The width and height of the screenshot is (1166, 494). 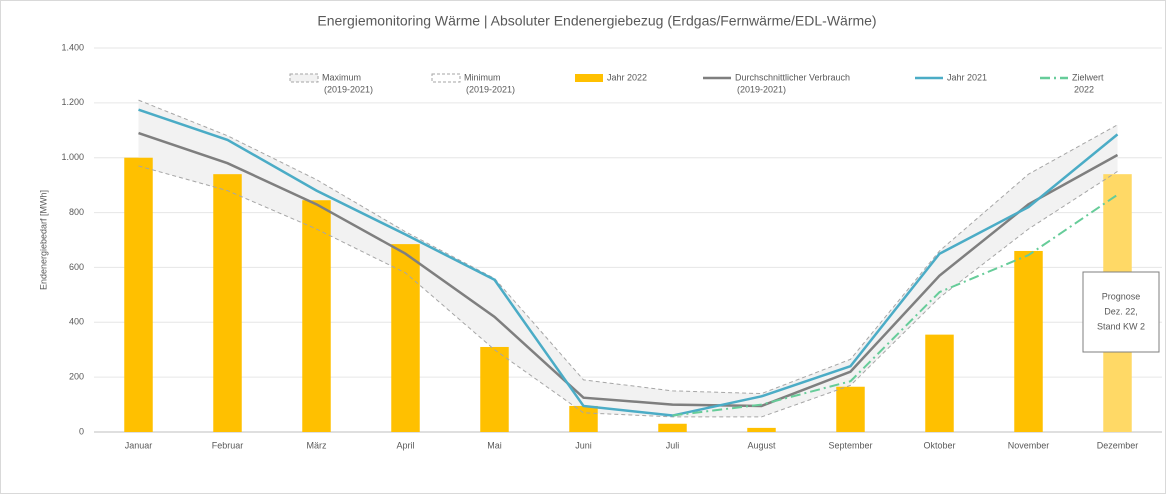 What do you see at coordinates (482, 77) in the screenshot?
I see `legend-label: Minimum` at bounding box center [482, 77].